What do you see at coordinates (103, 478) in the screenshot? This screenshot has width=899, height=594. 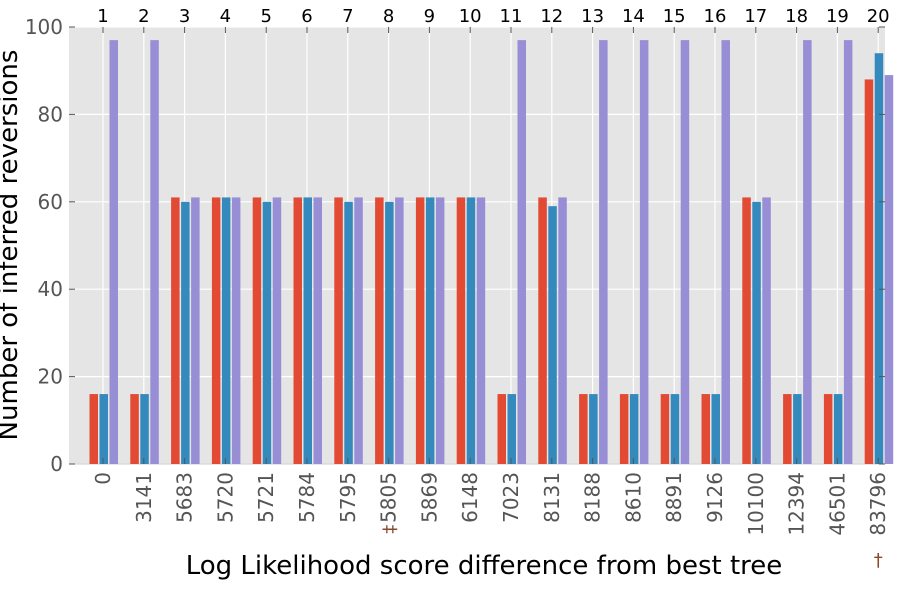 I see `x-tick-label: 0` at bounding box center [103, 478].